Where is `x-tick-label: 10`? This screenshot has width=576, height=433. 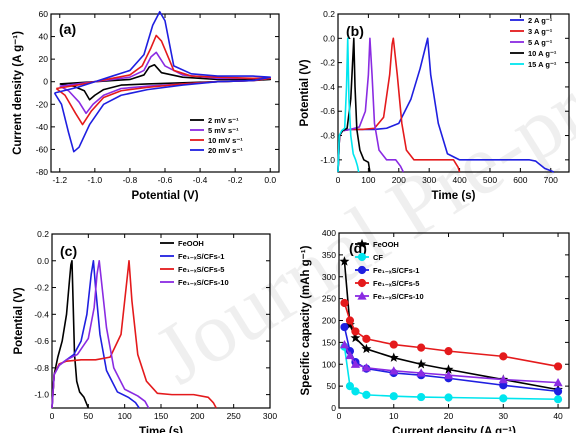
x-tick-label: 10 is located at coordinates (394, 416).